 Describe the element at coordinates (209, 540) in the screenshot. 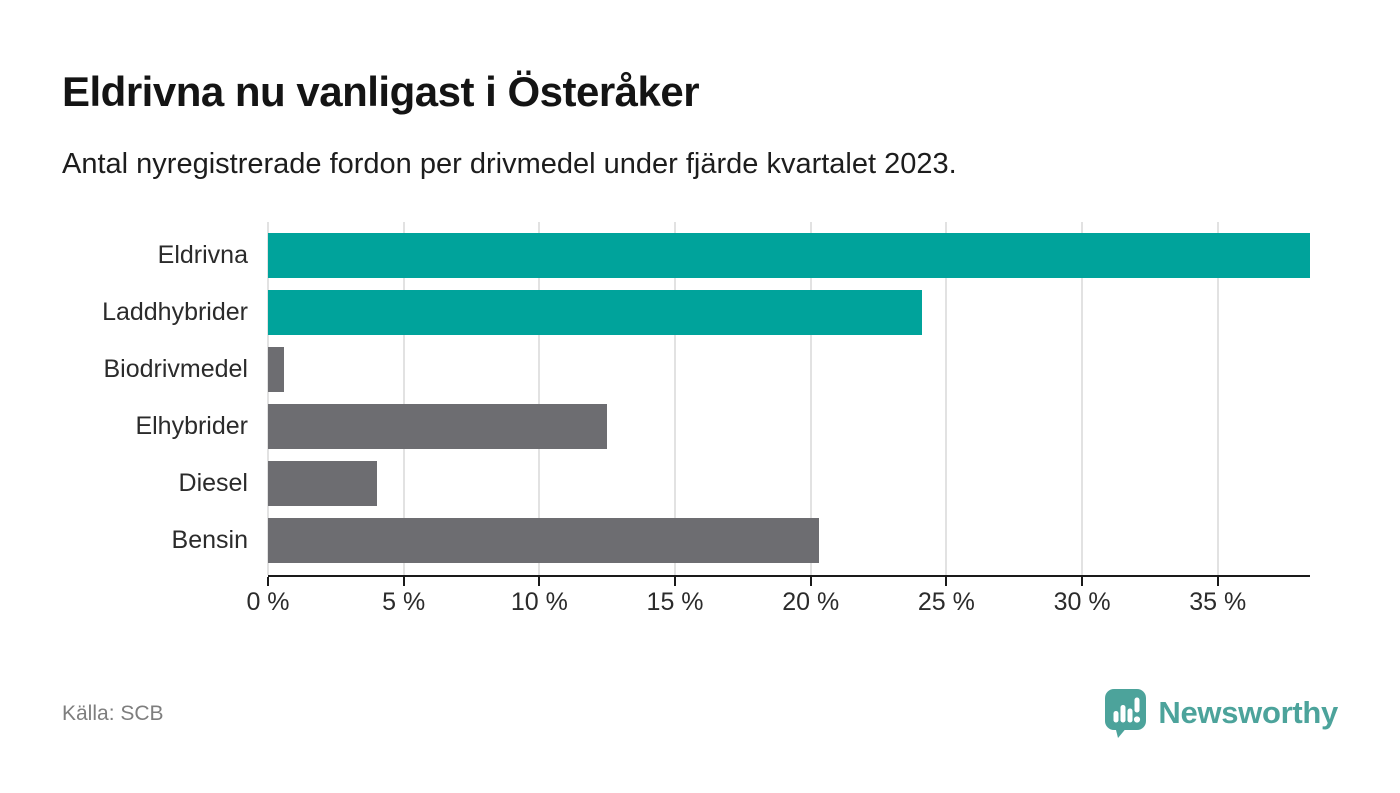

I see `category-label: Bensin` at that location.